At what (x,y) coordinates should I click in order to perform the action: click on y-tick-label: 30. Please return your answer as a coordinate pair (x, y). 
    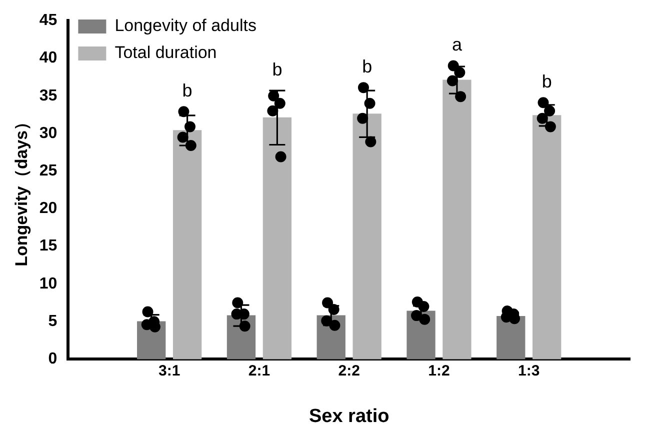
    Looking at the image, I should click on (48, 133).